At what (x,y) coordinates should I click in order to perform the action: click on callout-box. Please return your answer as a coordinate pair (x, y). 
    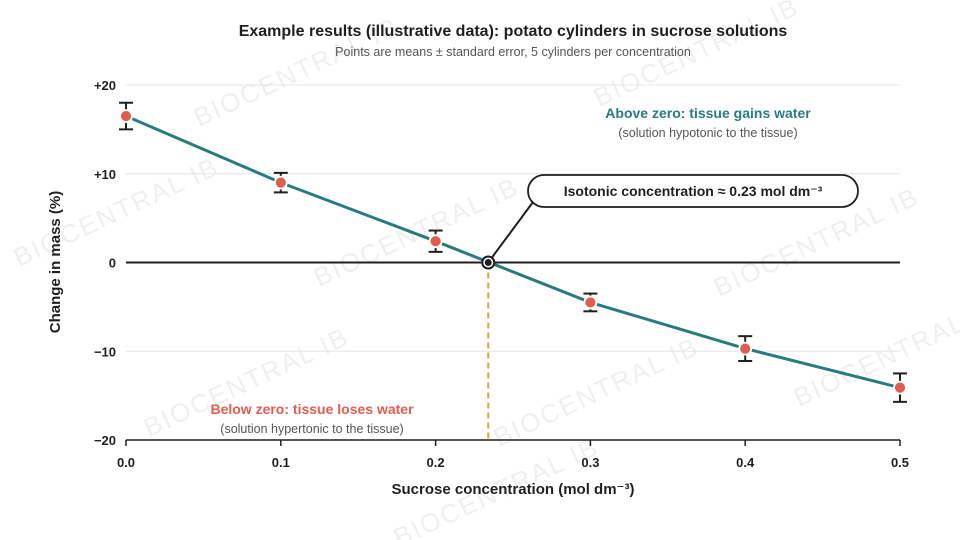
    Looking at the image, I should click on (693, 191).